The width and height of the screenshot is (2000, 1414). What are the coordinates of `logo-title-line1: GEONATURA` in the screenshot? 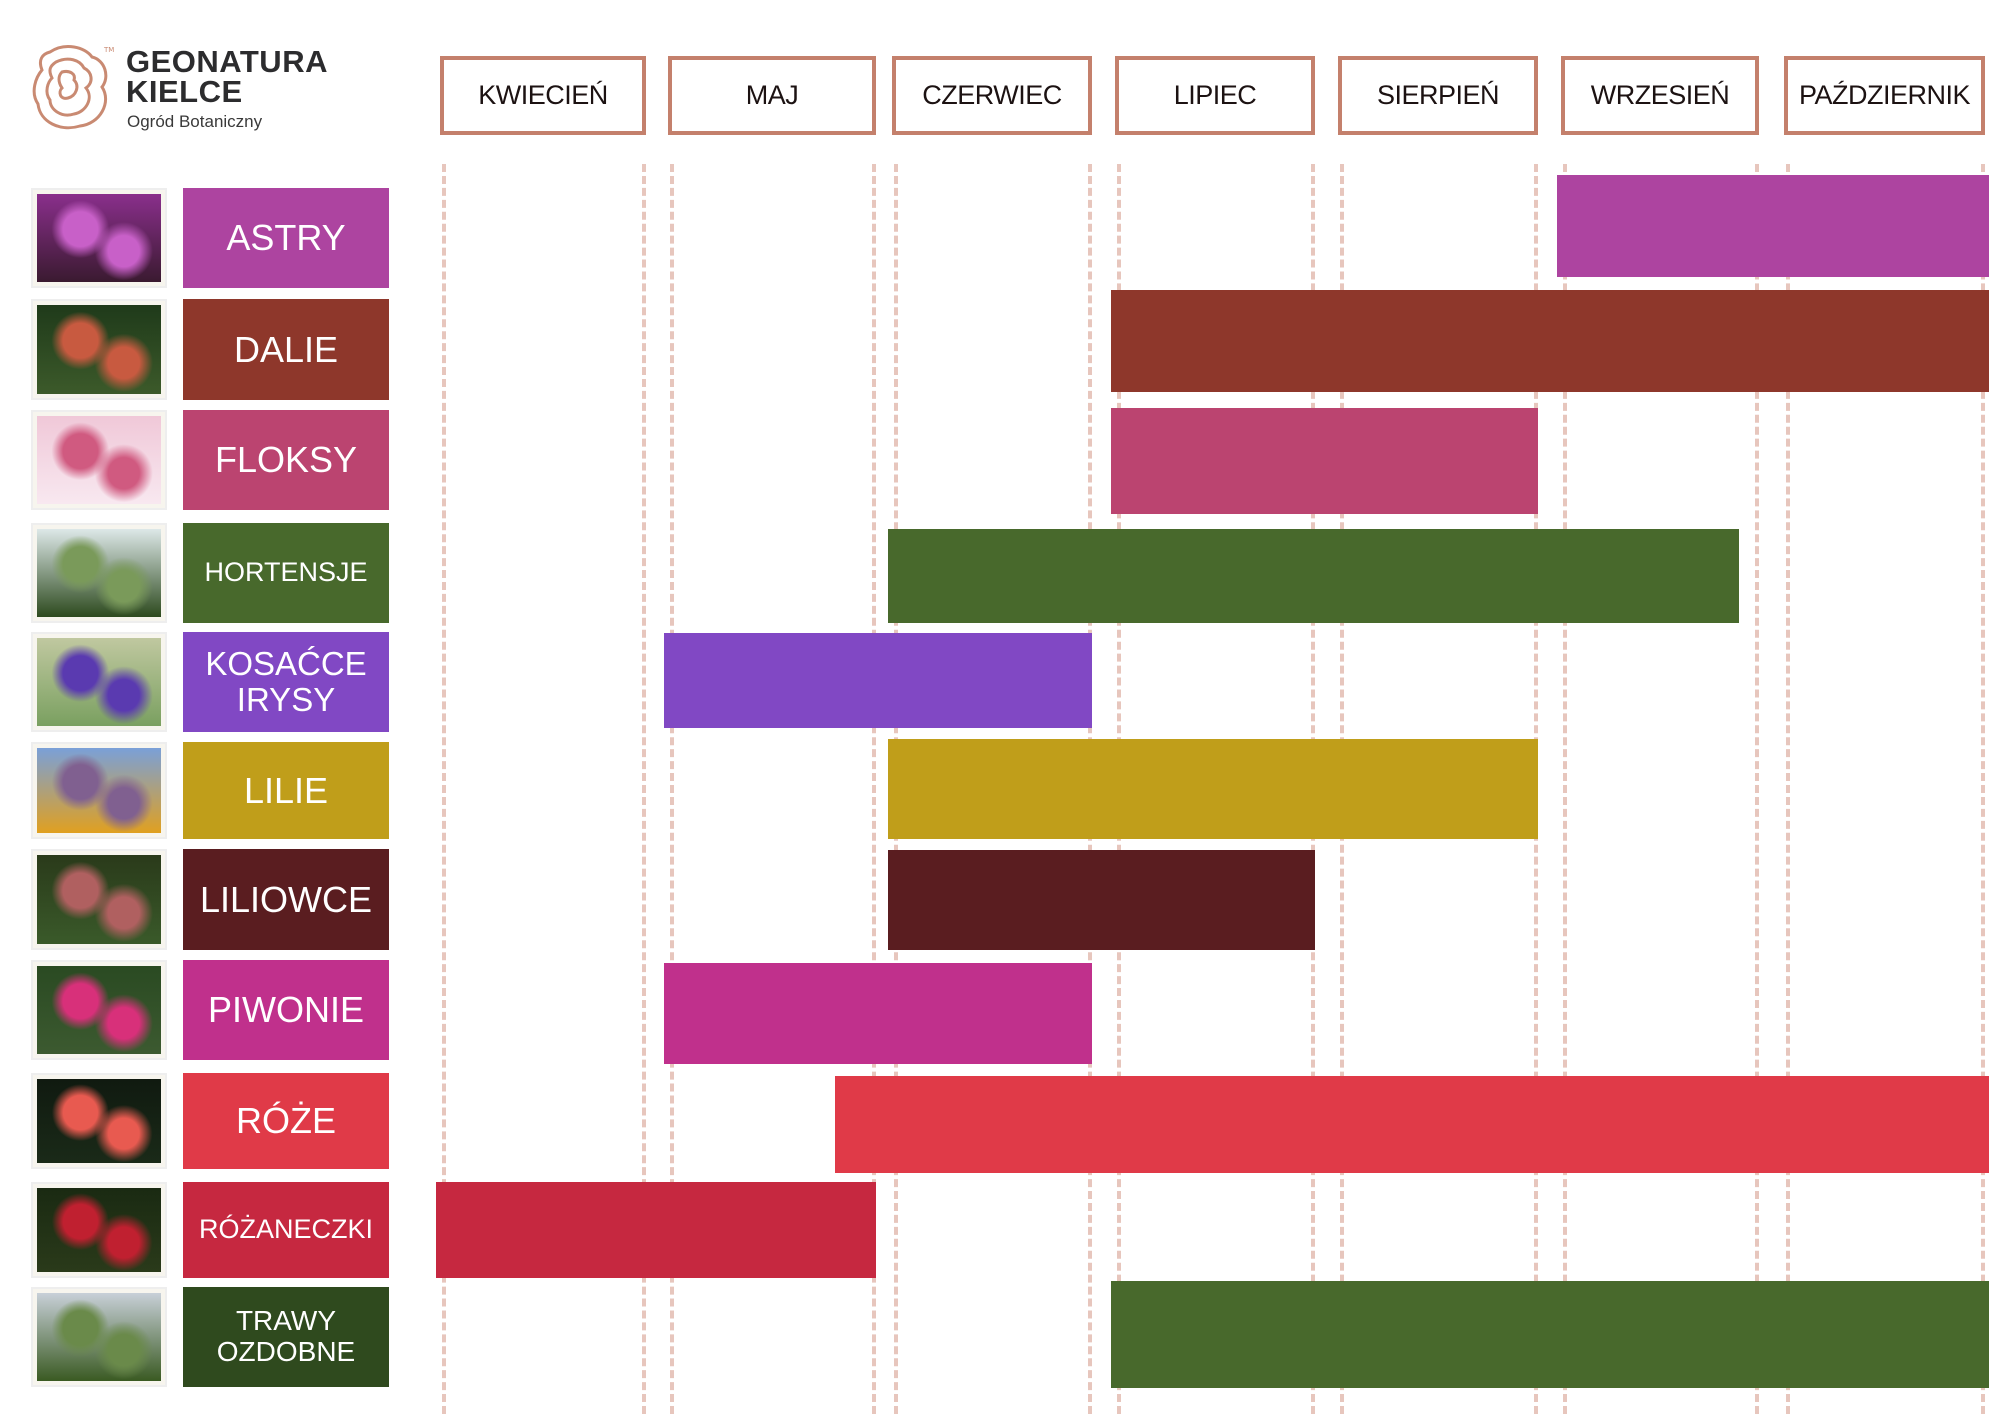 It's located at (227, 61).